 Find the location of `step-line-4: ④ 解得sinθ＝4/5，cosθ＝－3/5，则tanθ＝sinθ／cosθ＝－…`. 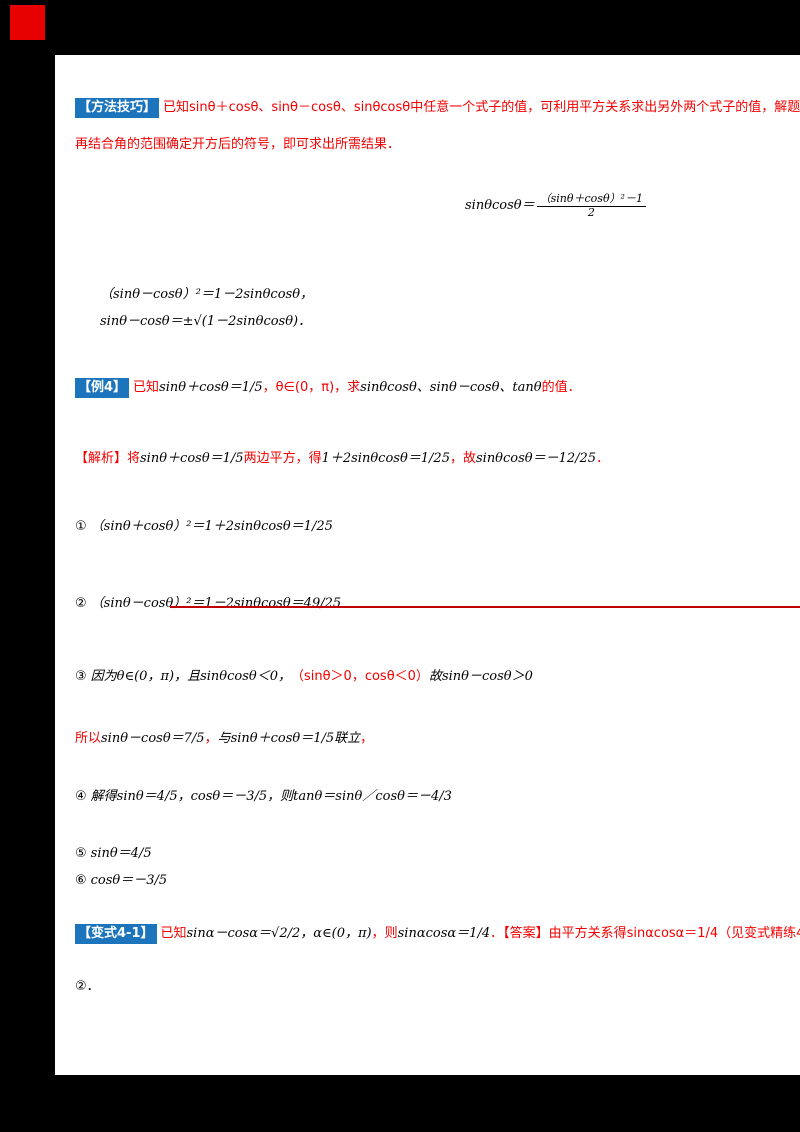

step-line-4: ④ 解得sinθ＝4/5，cosθ＝－3/5，则tanθ＝sinθ／cosθ＝－… is located at coordinates (263, 797).